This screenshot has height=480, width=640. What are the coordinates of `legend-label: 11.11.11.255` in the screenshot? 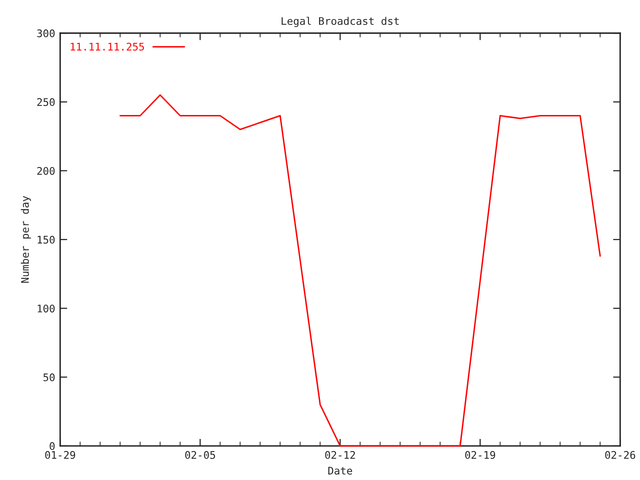 It's located at (107, 46).